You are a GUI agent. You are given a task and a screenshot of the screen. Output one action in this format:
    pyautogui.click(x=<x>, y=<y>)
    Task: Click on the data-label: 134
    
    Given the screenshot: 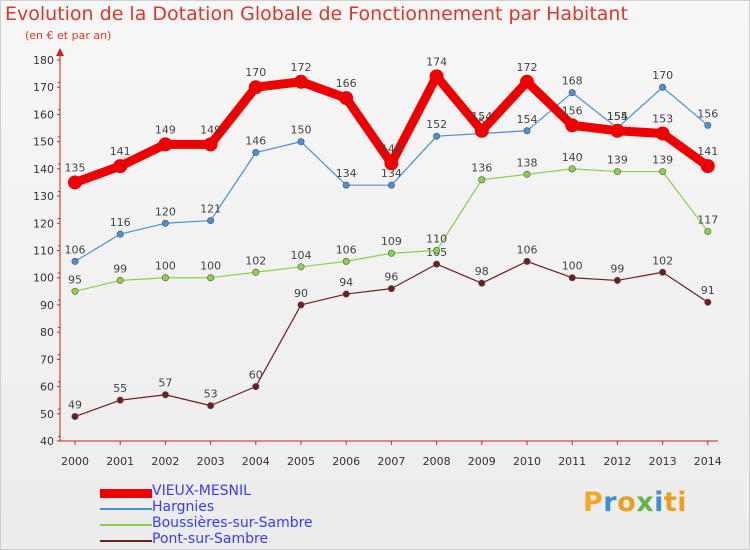 What is the action you would take?
    pyautogui.click(x=346, y=173)
    